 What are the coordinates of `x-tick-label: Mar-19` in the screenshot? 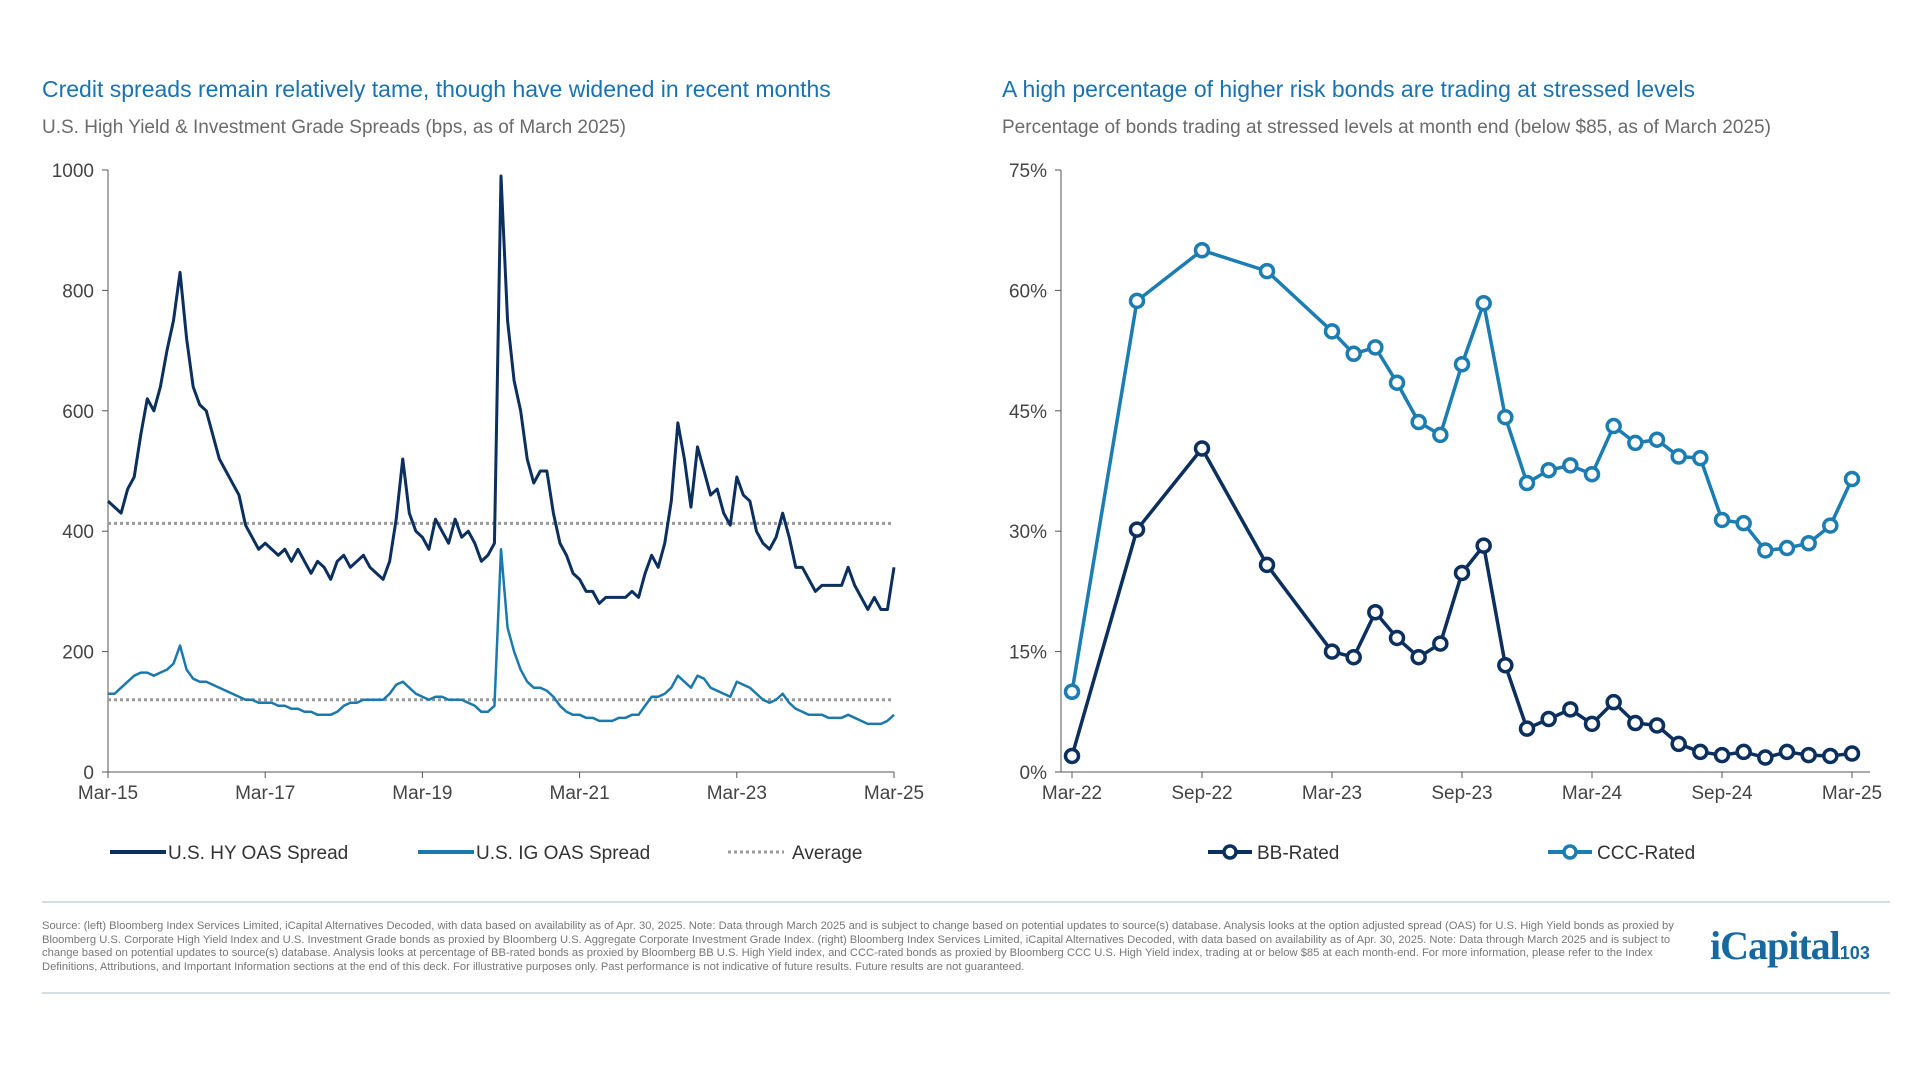 It's located at (422, 793).